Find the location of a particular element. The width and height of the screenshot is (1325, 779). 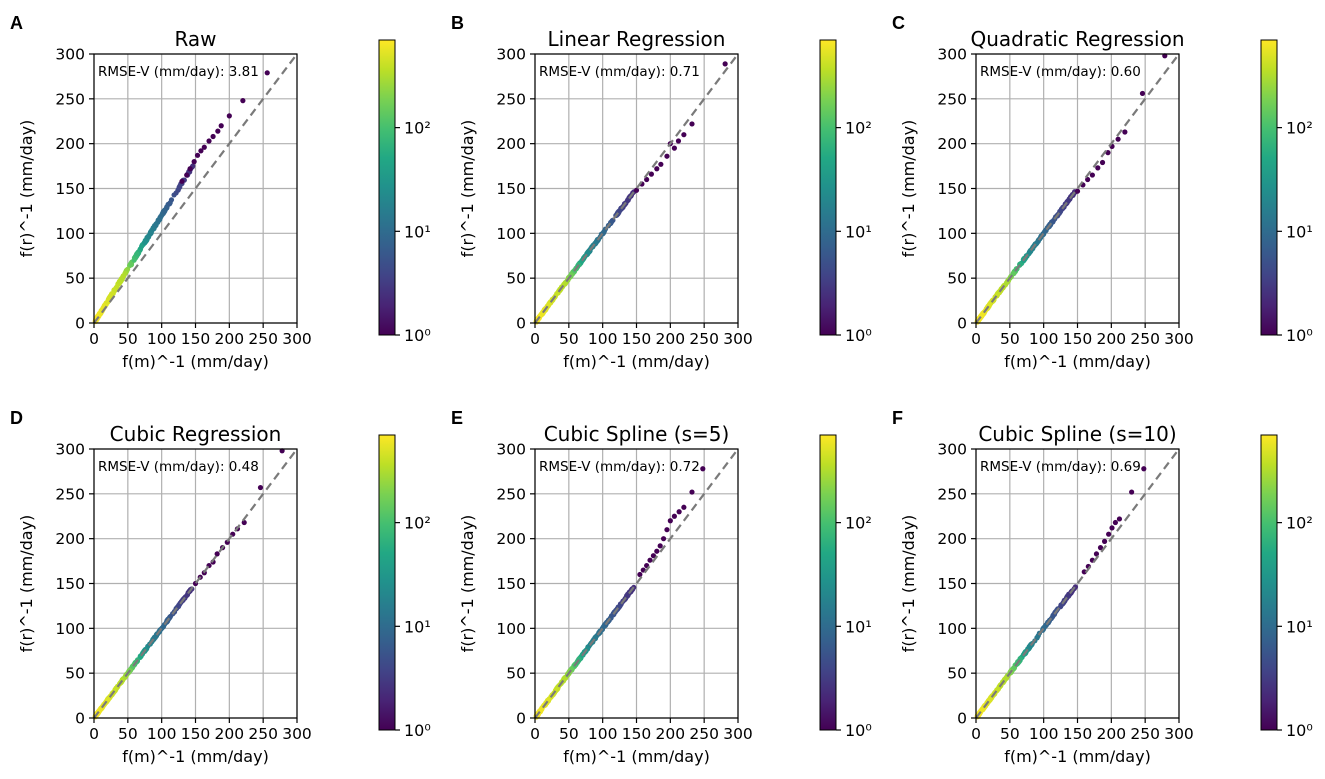

panel-letter: E is located at coordinates (457, 418).